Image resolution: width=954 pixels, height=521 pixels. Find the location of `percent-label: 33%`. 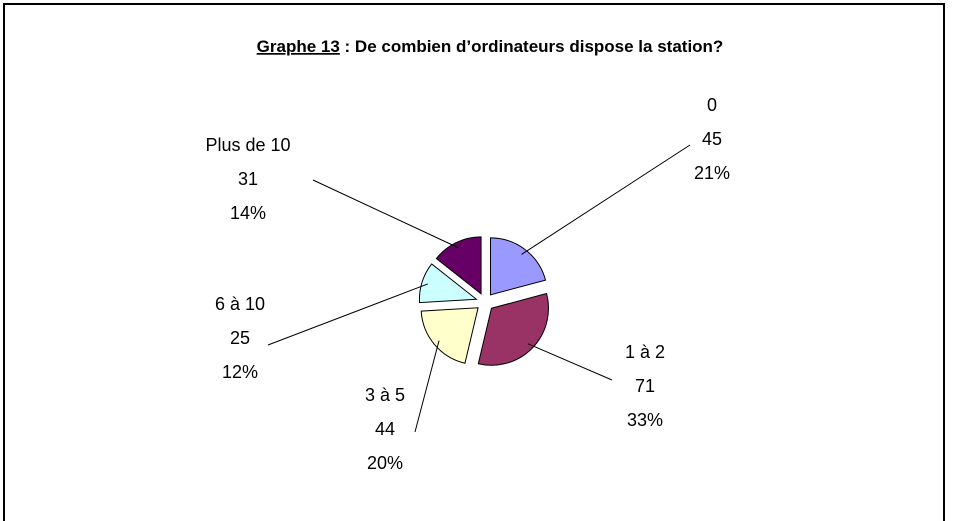

percent-label: 33% is located at coordinates (645, 420).